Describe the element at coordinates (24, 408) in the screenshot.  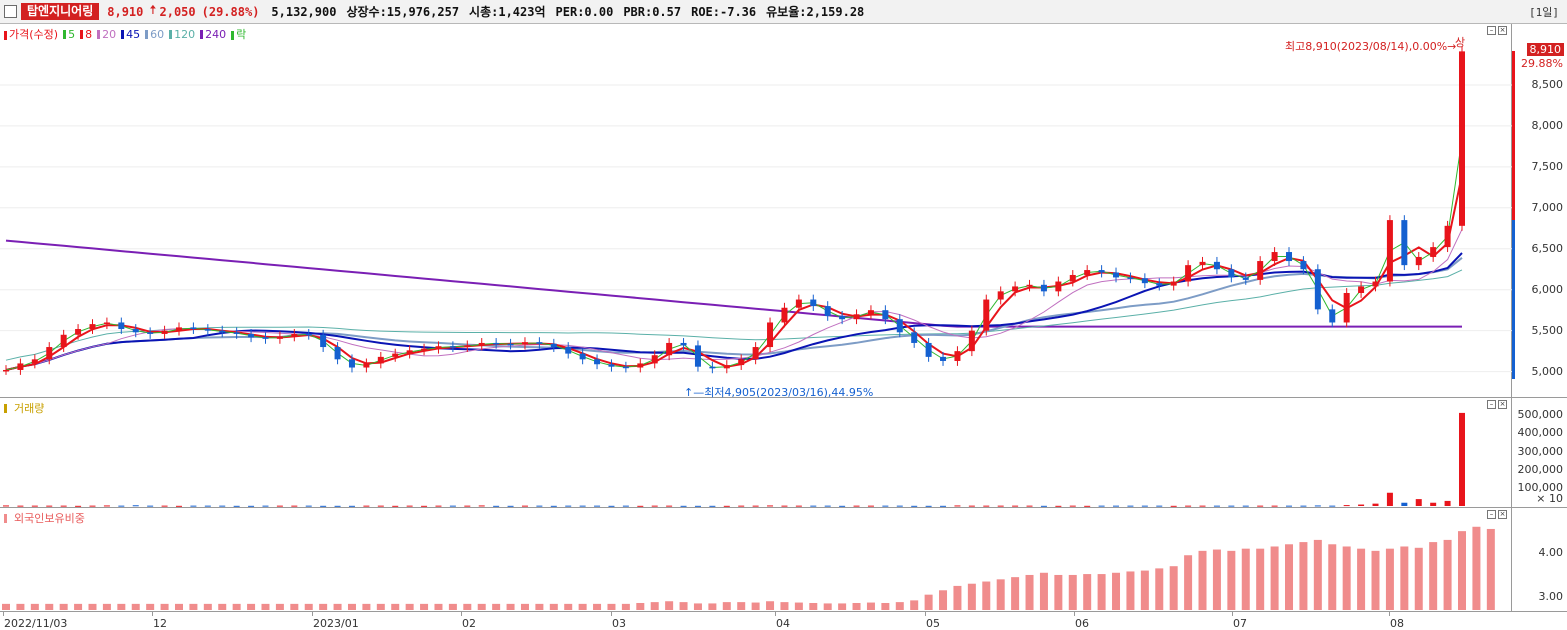
I see `volume-legend: 거래량` at that location.